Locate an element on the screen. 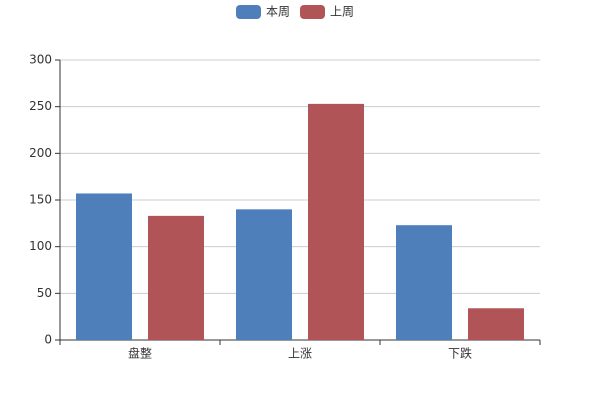 Image resolution: width=600 pixels, height=400 pixels. x-tick-label: 盘整 is located at coordinates (140, 353).